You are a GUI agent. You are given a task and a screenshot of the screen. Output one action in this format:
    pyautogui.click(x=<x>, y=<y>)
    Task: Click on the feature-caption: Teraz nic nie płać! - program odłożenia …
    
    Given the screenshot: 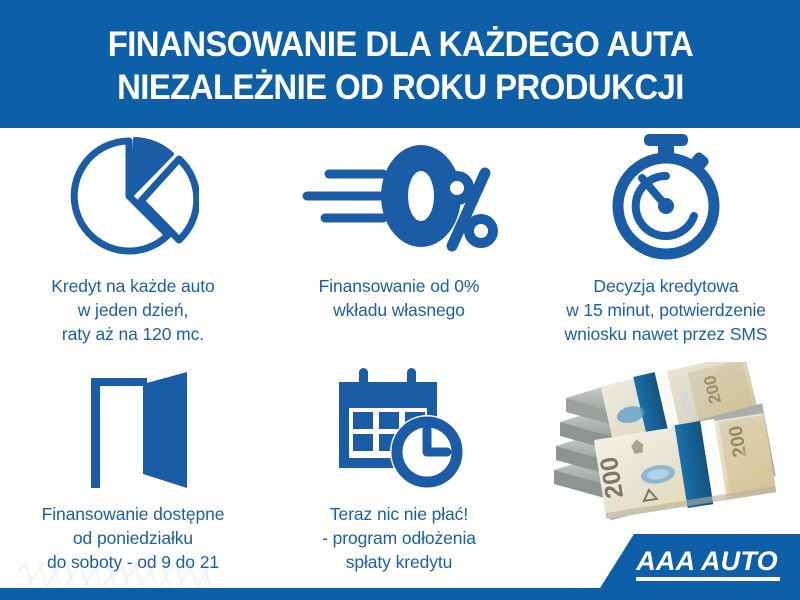 What is the action you would take?
    pyautogui.click(x=399, y=538)
    